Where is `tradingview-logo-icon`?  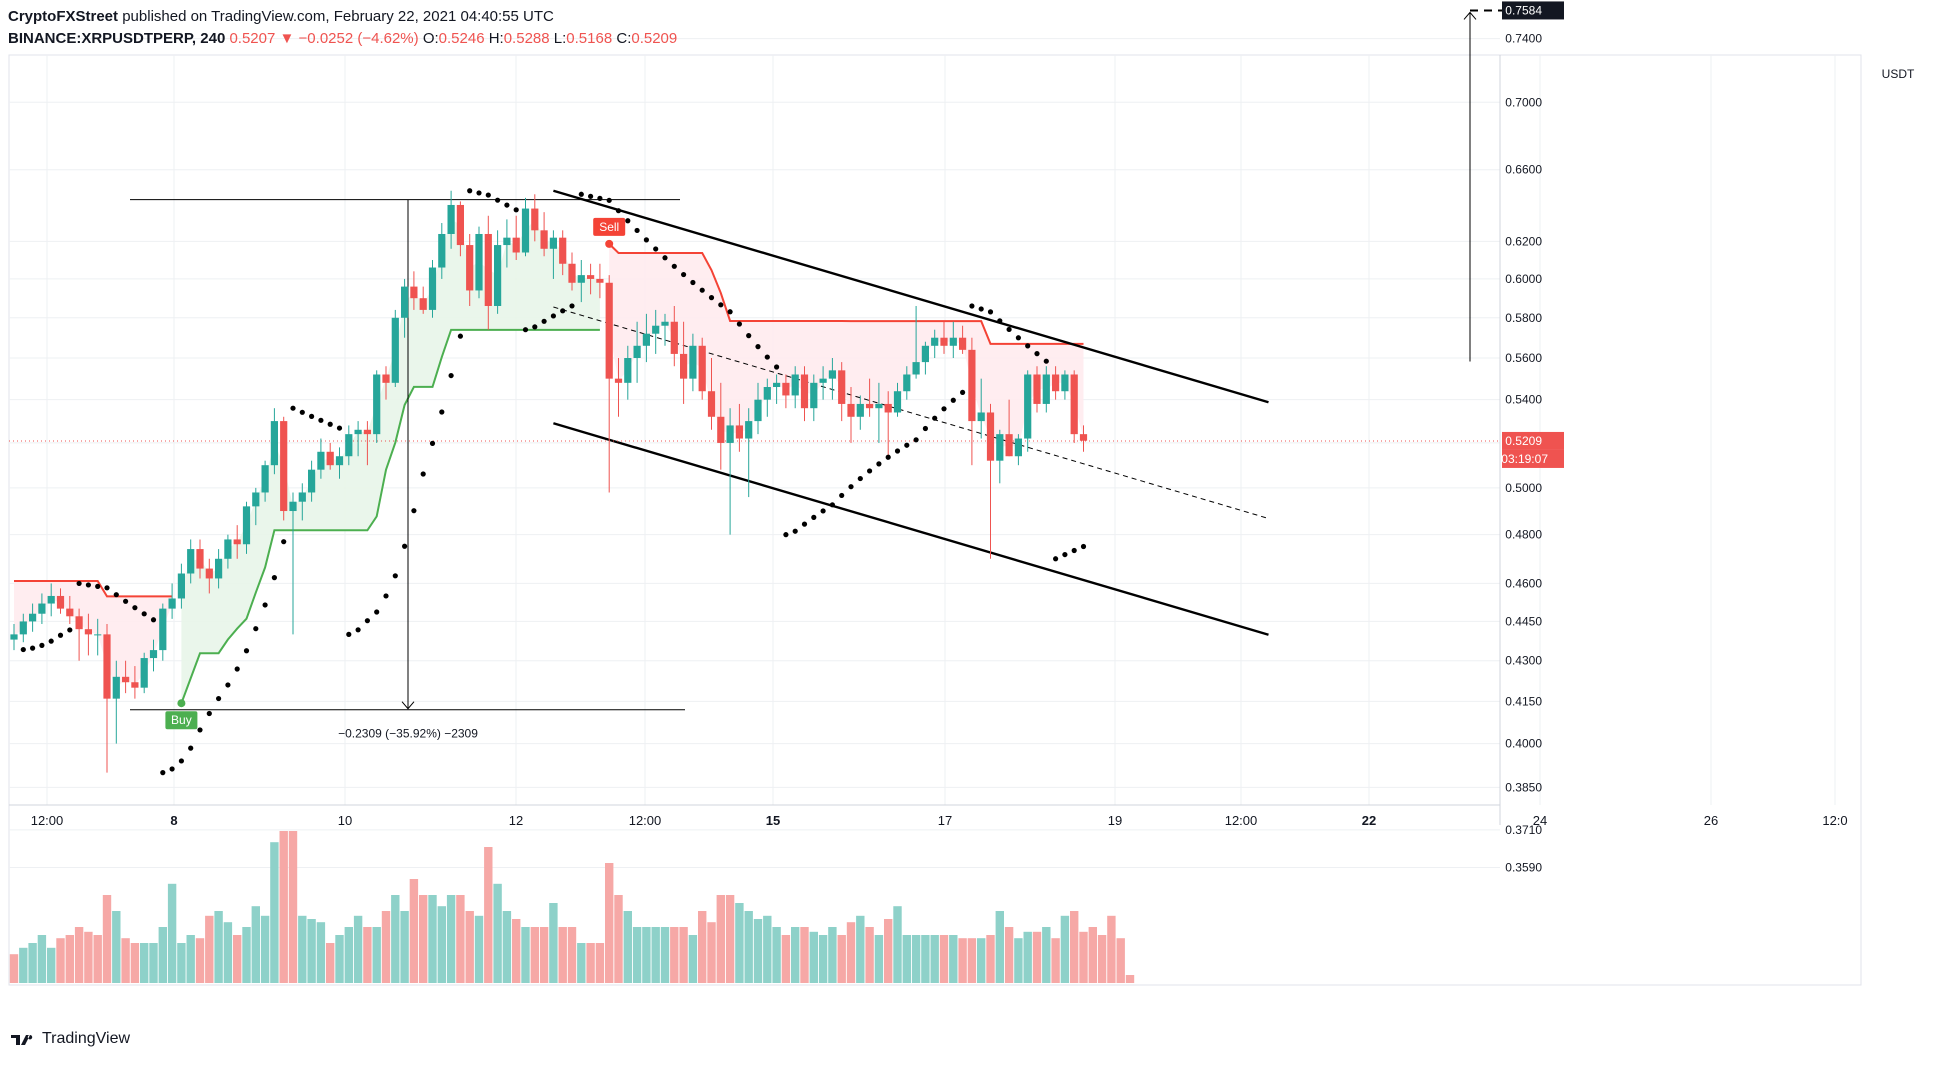 tradingview-logo-icon is located at coordinates (23, 1039).